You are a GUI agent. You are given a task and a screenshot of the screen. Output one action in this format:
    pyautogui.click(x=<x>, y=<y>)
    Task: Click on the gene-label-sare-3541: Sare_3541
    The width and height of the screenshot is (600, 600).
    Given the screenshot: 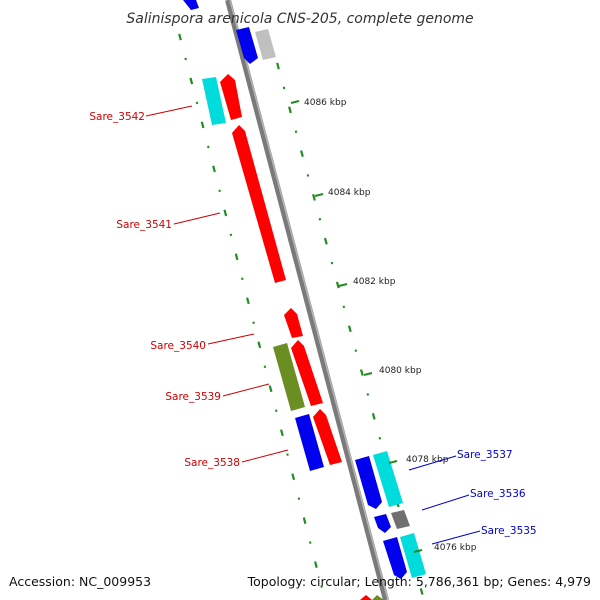 What is the action you would take?
    pyautogui.click(x=144, y=225)
    